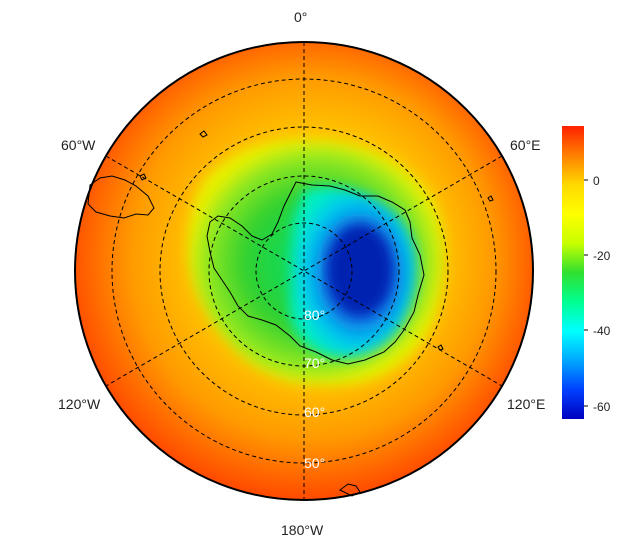 The image size is (625, 552). What do you see at coordinates (525, 145) in the screenshot?
I see `lon-label-upper-right: 60°E` at bounding box center [525, 145].